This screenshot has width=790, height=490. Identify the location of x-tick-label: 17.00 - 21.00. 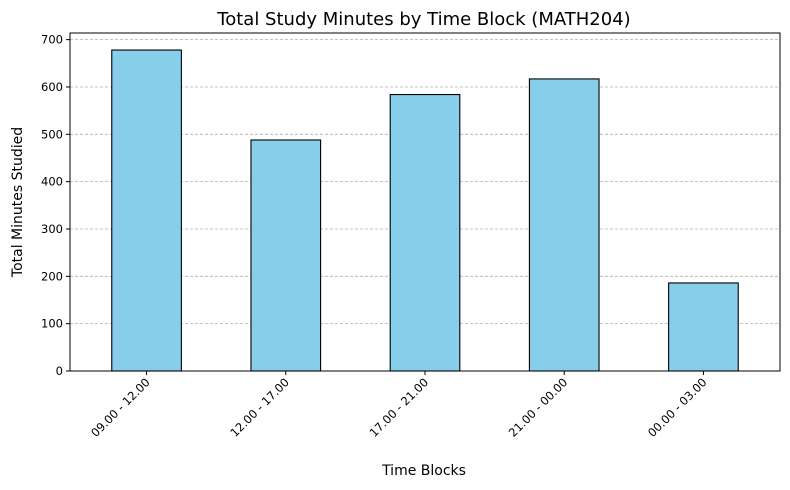
(399, 407).